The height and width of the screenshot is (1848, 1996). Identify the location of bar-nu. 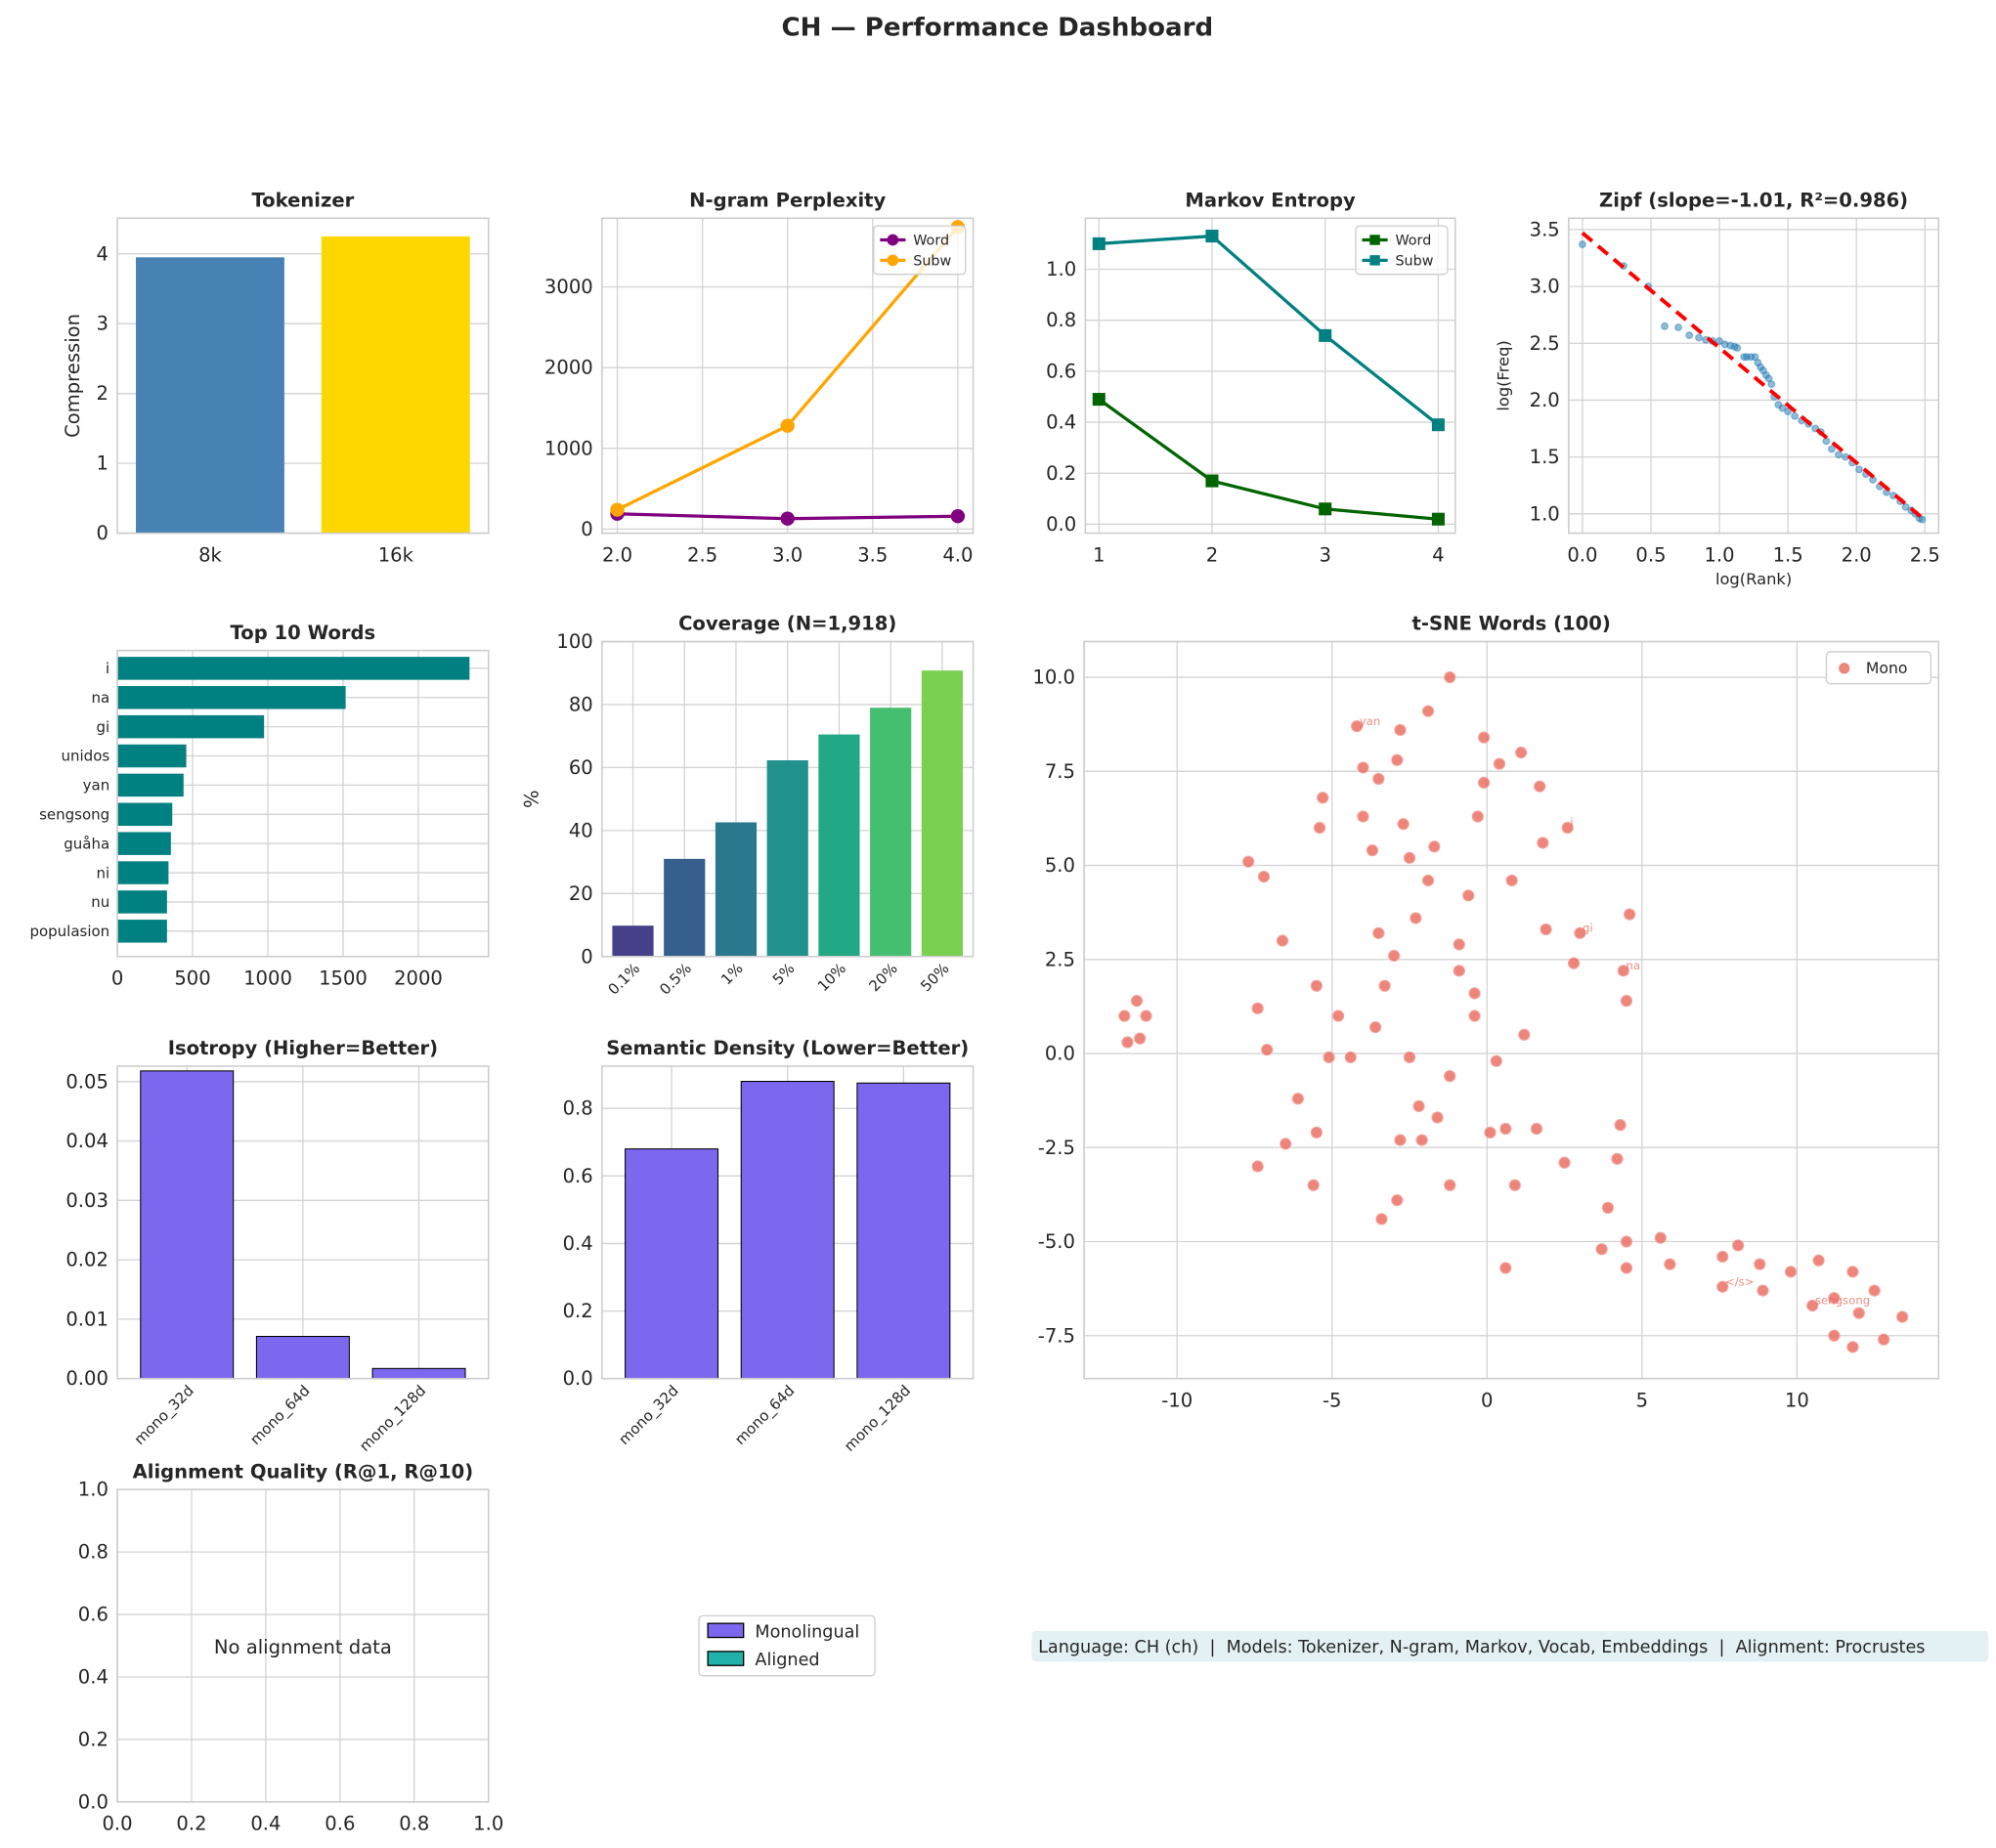
(142, 902).